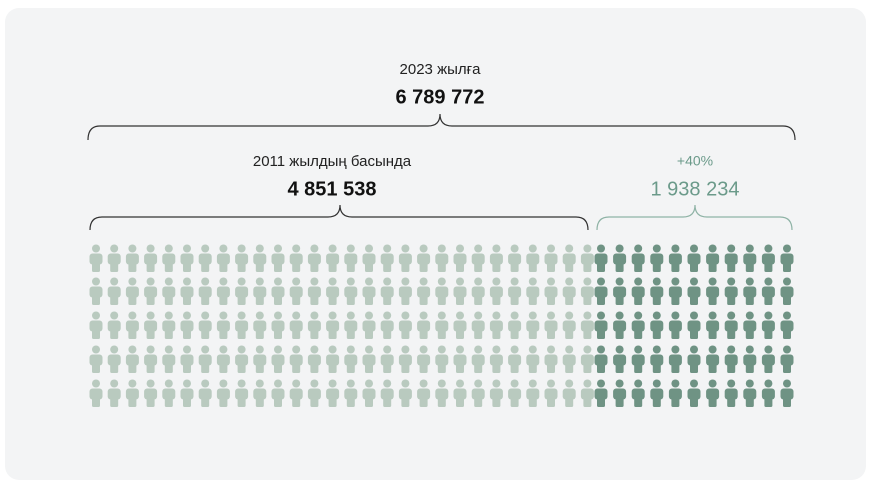  What do you see at coordinates (440, 97) in the screenshot?
I see `total-value: 6 789 772` at bounding box center [440, 97].